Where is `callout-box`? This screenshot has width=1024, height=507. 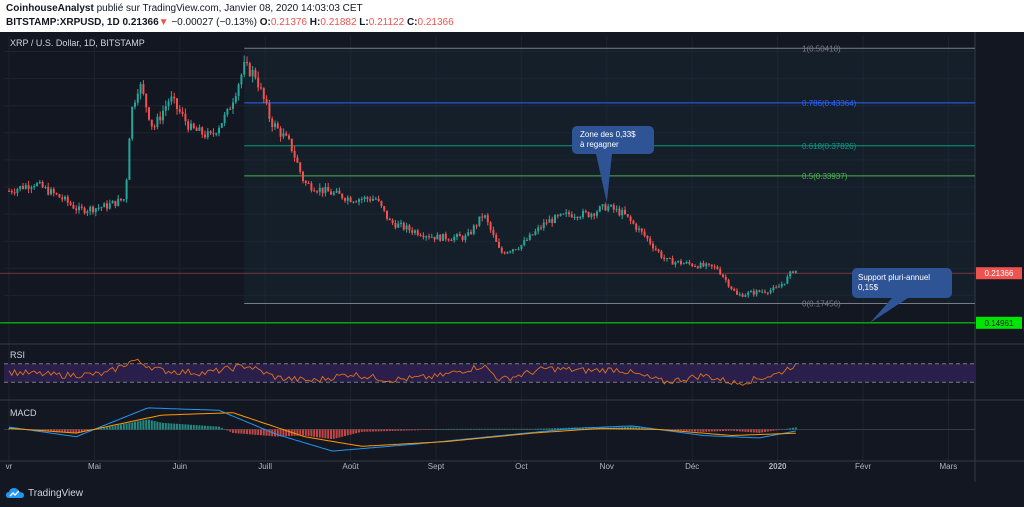
callout-box is located at coordinates (902, 283).